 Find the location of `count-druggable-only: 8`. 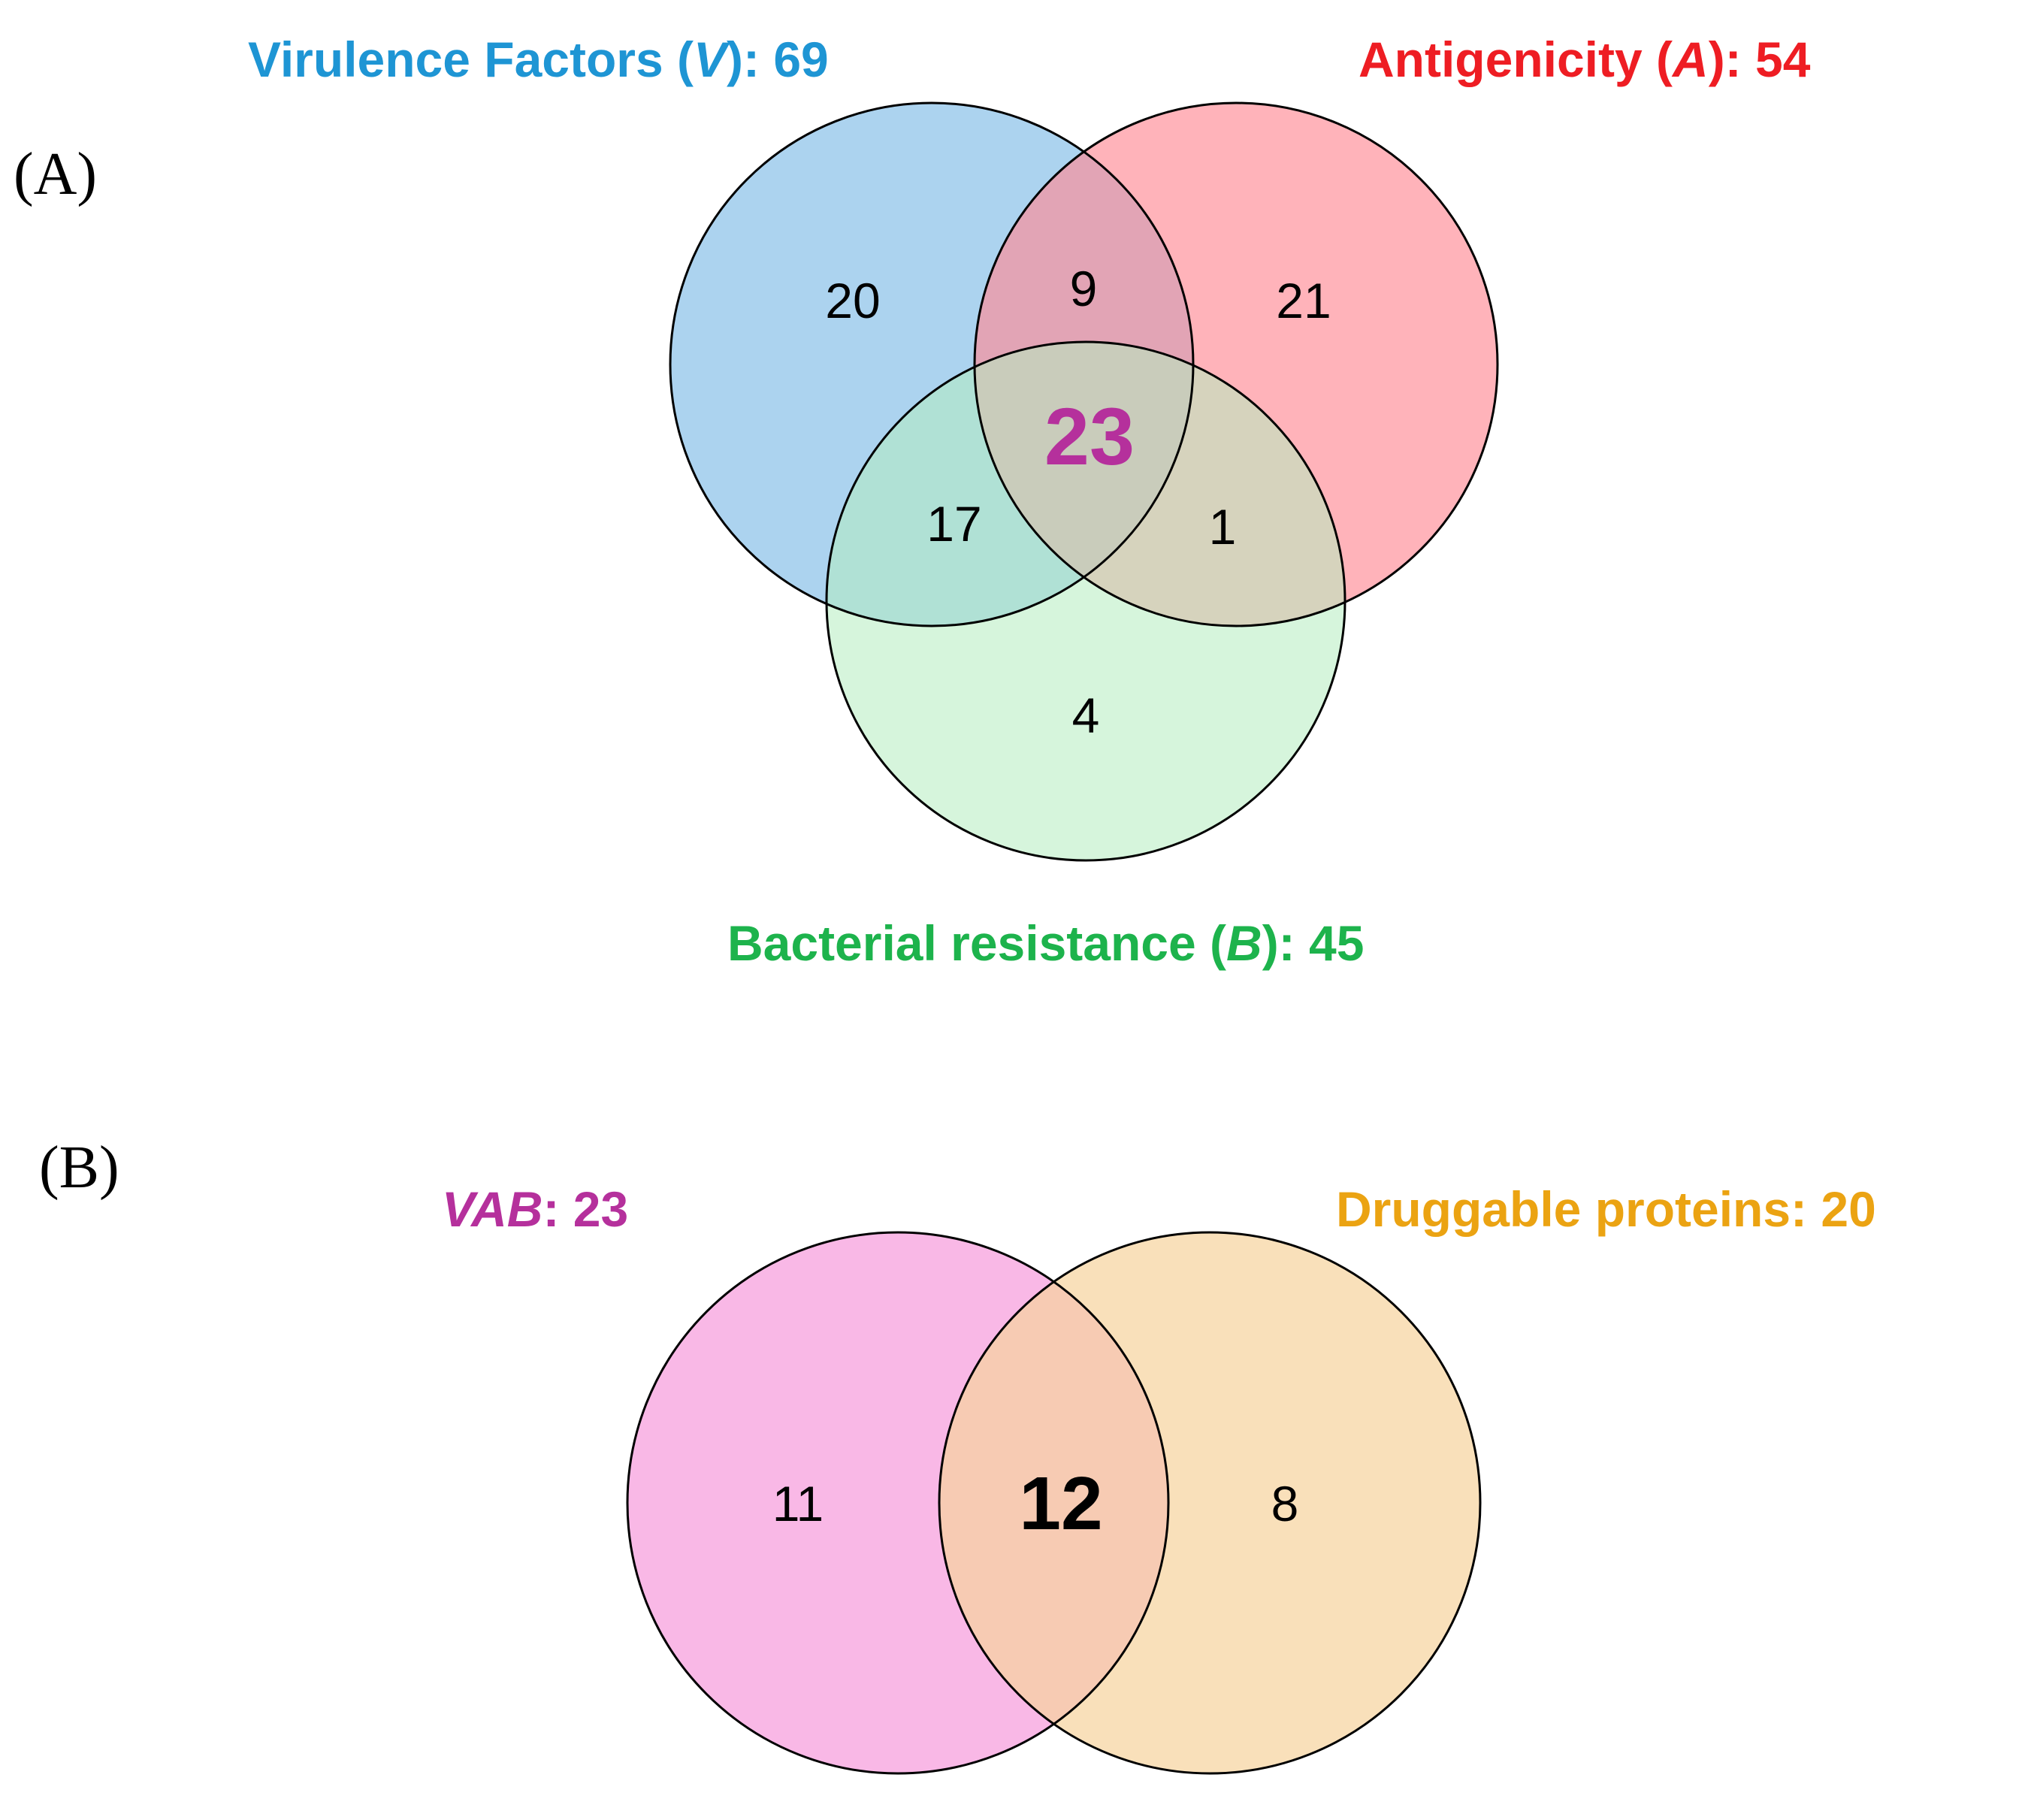

count-druggable-only: 8 is located at coordinates (1285, 1503).